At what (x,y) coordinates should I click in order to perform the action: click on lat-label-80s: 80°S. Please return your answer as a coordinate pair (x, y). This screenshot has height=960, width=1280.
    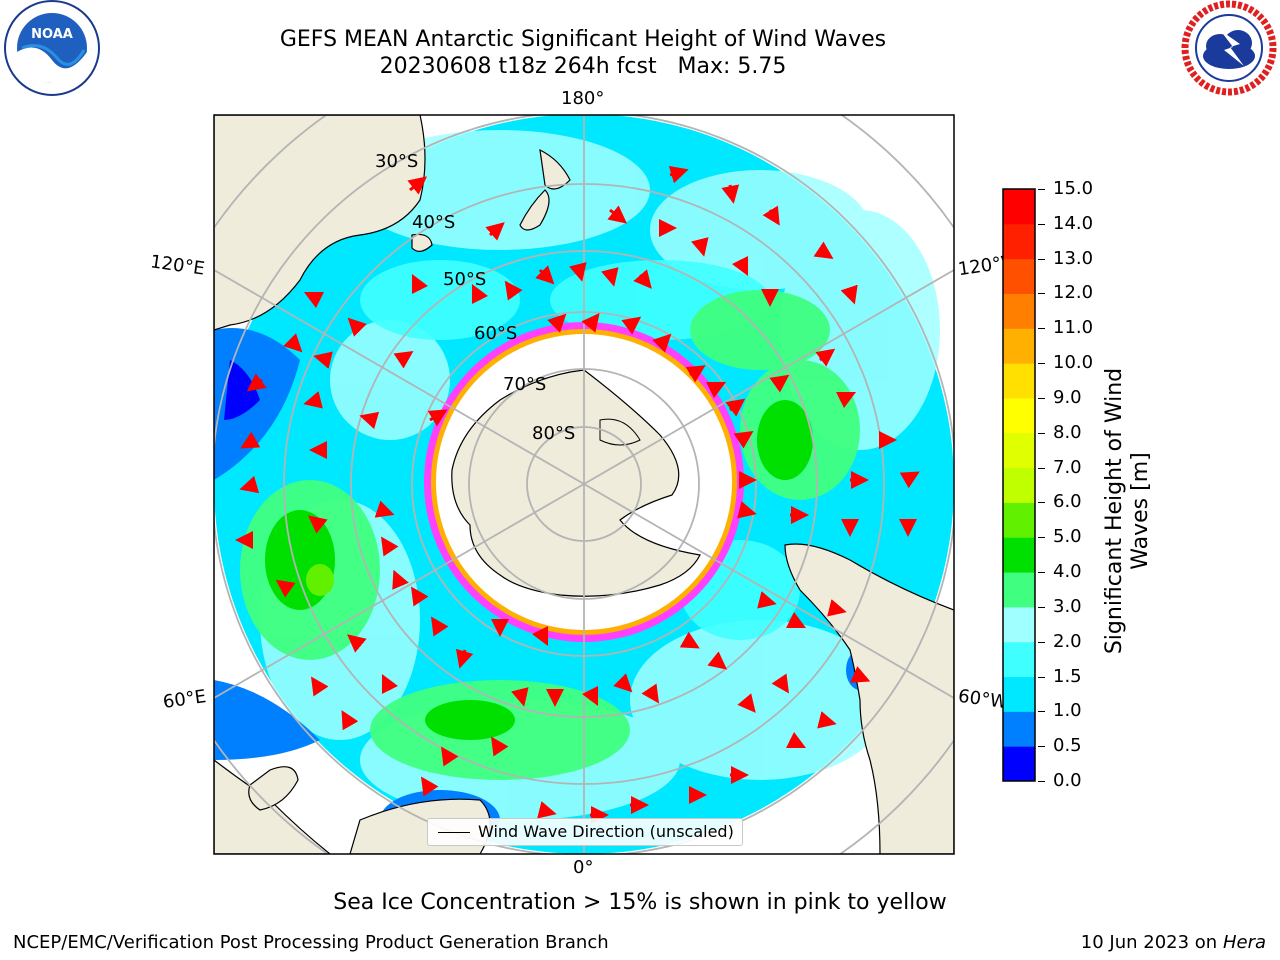
    Looking at the image, I should click on (554, 433).